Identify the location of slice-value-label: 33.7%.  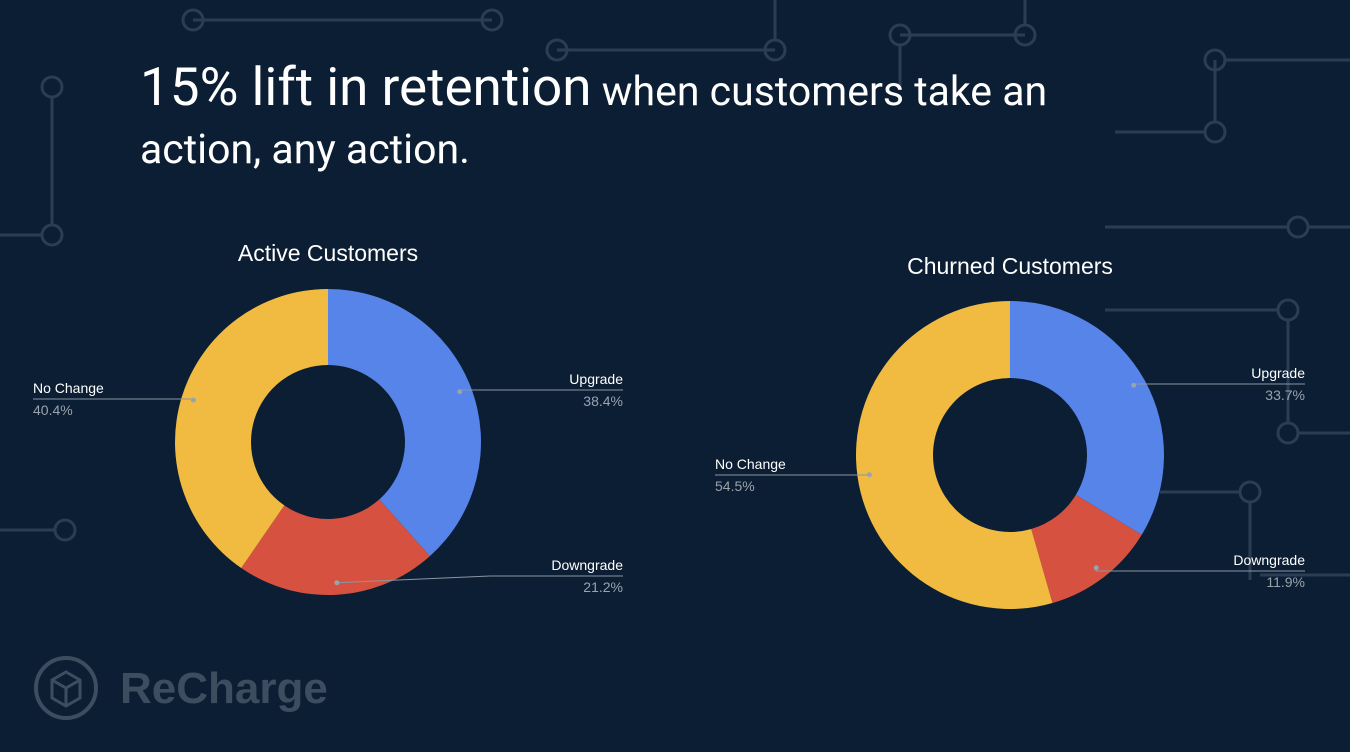
(1285, 395).